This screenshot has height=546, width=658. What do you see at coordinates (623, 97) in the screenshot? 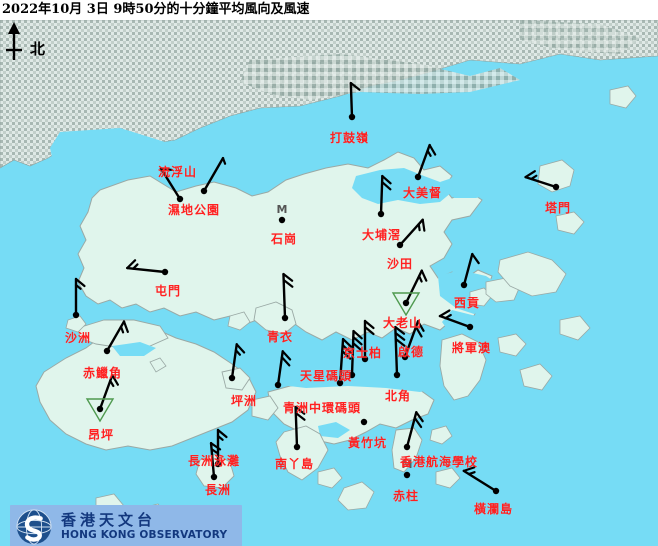
I see `ping-chau` at bounding box center [623, 97].